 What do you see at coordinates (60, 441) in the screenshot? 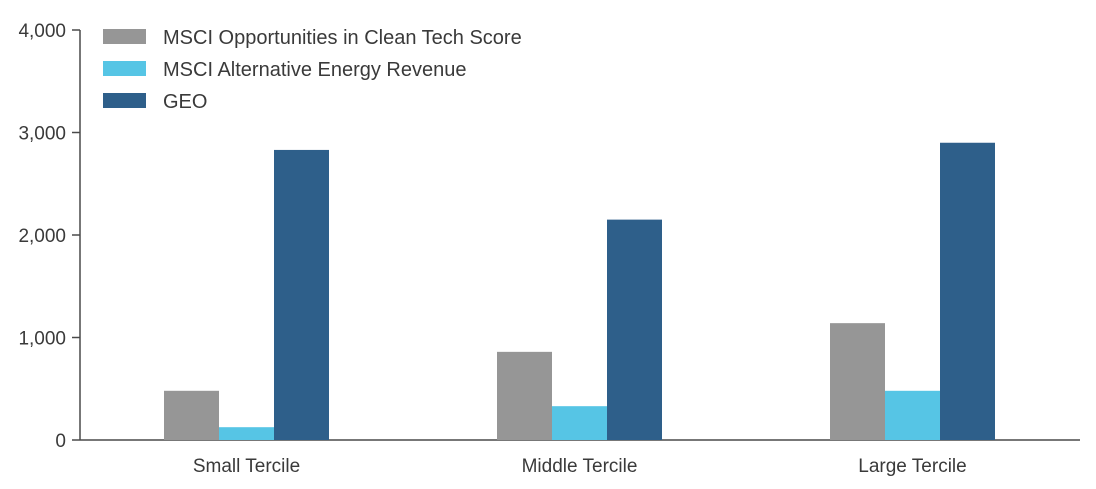
I see `y-tick-label: 0` at bounding box center [60, 441].